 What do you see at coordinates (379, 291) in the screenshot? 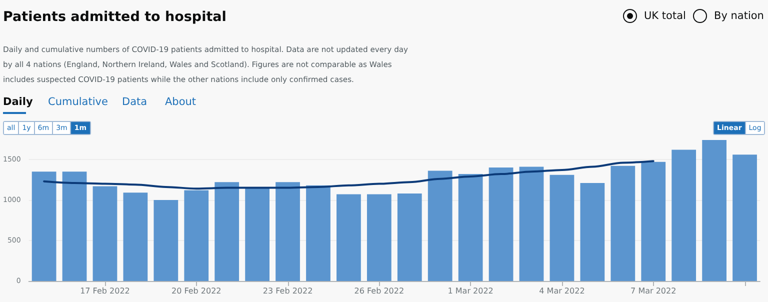
I see `x-tick-label: 26 Feb 2022` at bounding box center [379, 291].